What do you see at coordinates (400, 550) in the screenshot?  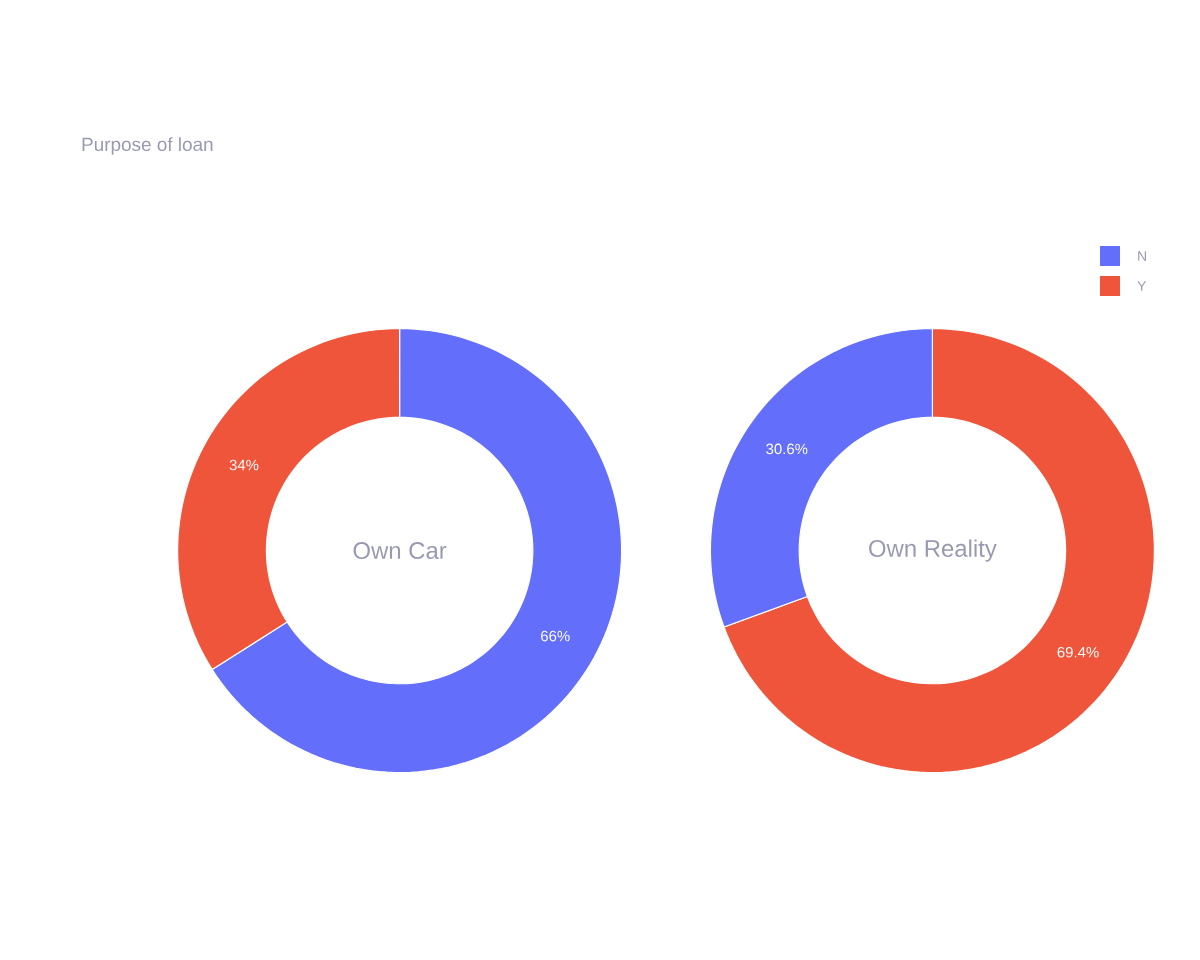 I see `text: Own Car` at bounding box center [400, 550].